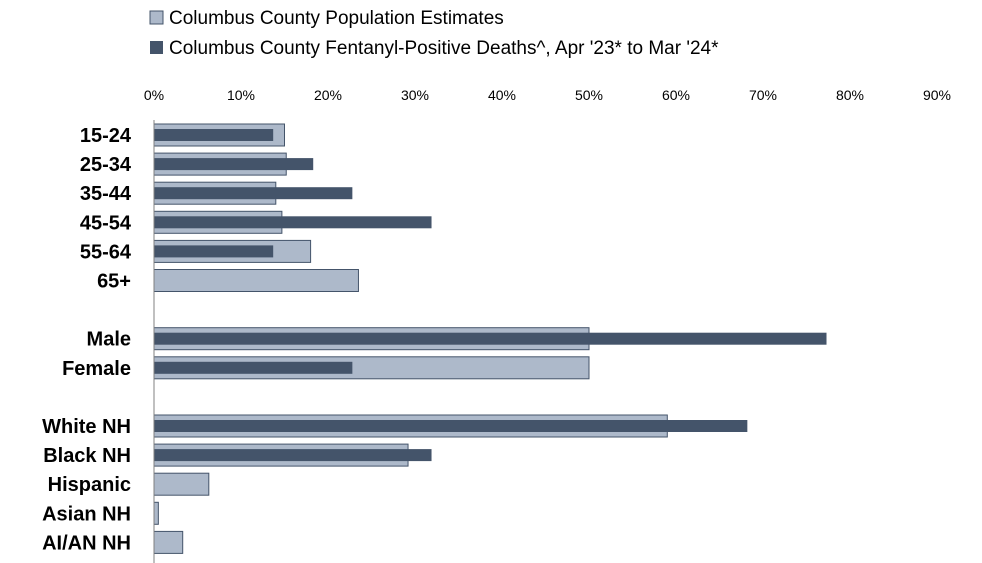 The image size is (982, 563). I want to click on x-tick-label: 40%, so click(502, 95).